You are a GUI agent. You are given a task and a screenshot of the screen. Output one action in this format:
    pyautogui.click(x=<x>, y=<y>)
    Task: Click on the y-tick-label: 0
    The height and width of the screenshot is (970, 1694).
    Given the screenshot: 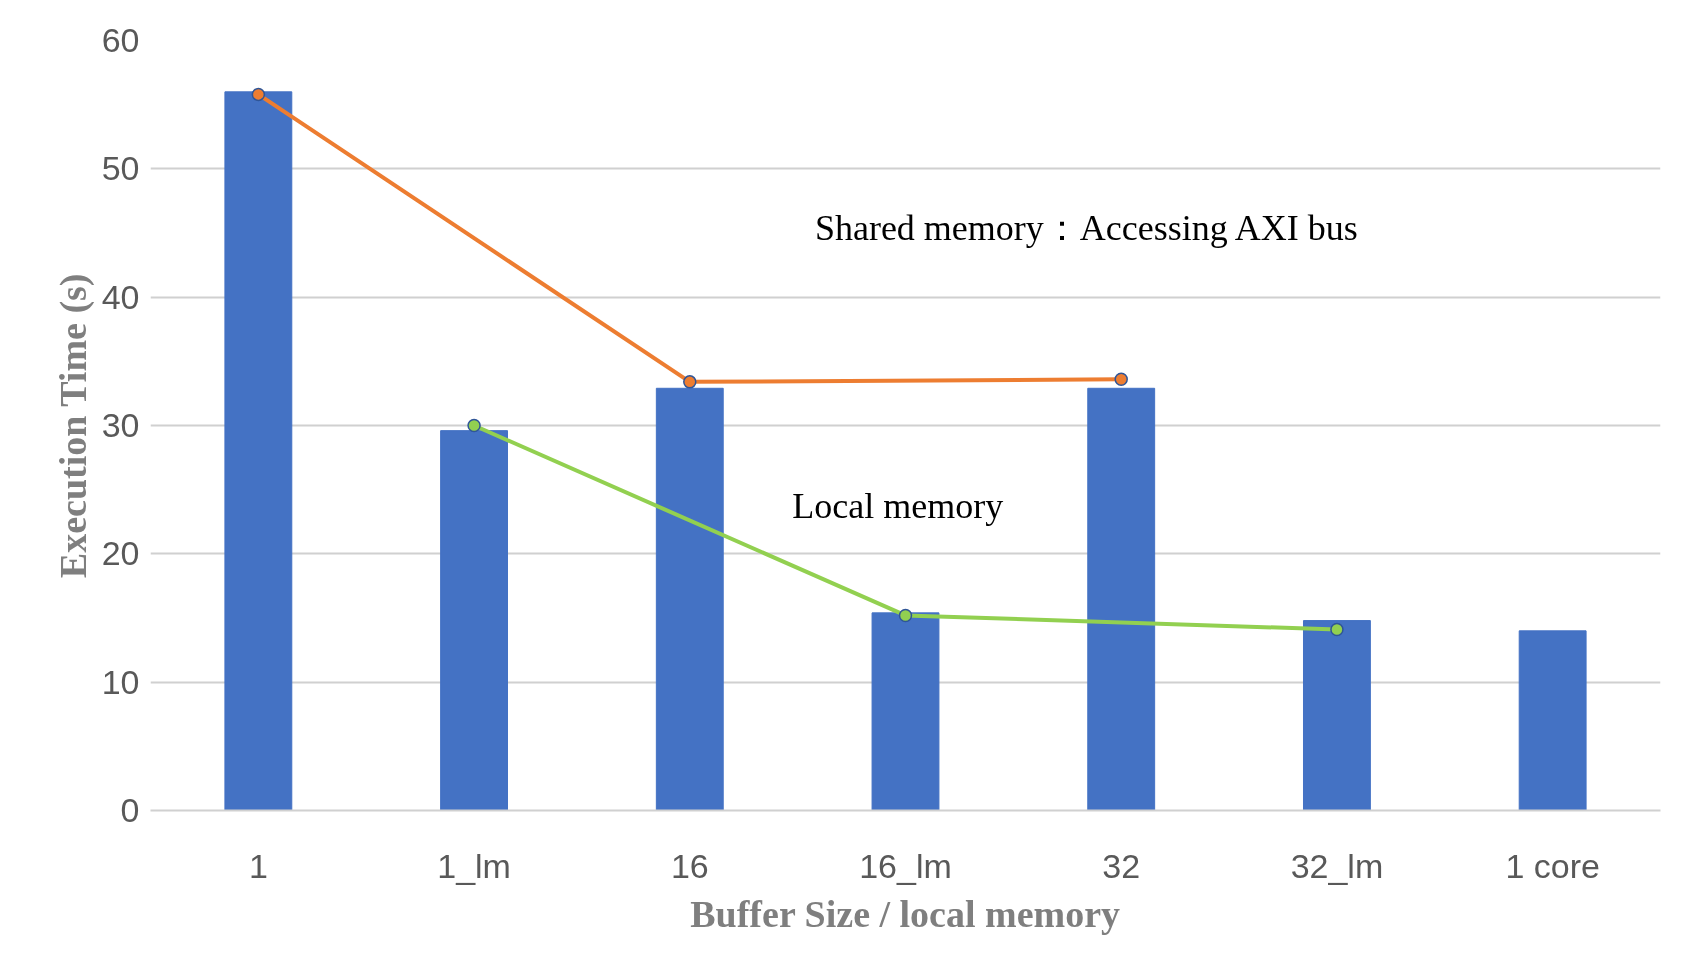 What is the action you would take?
    pyautogui.click(x=130, y=810)
    